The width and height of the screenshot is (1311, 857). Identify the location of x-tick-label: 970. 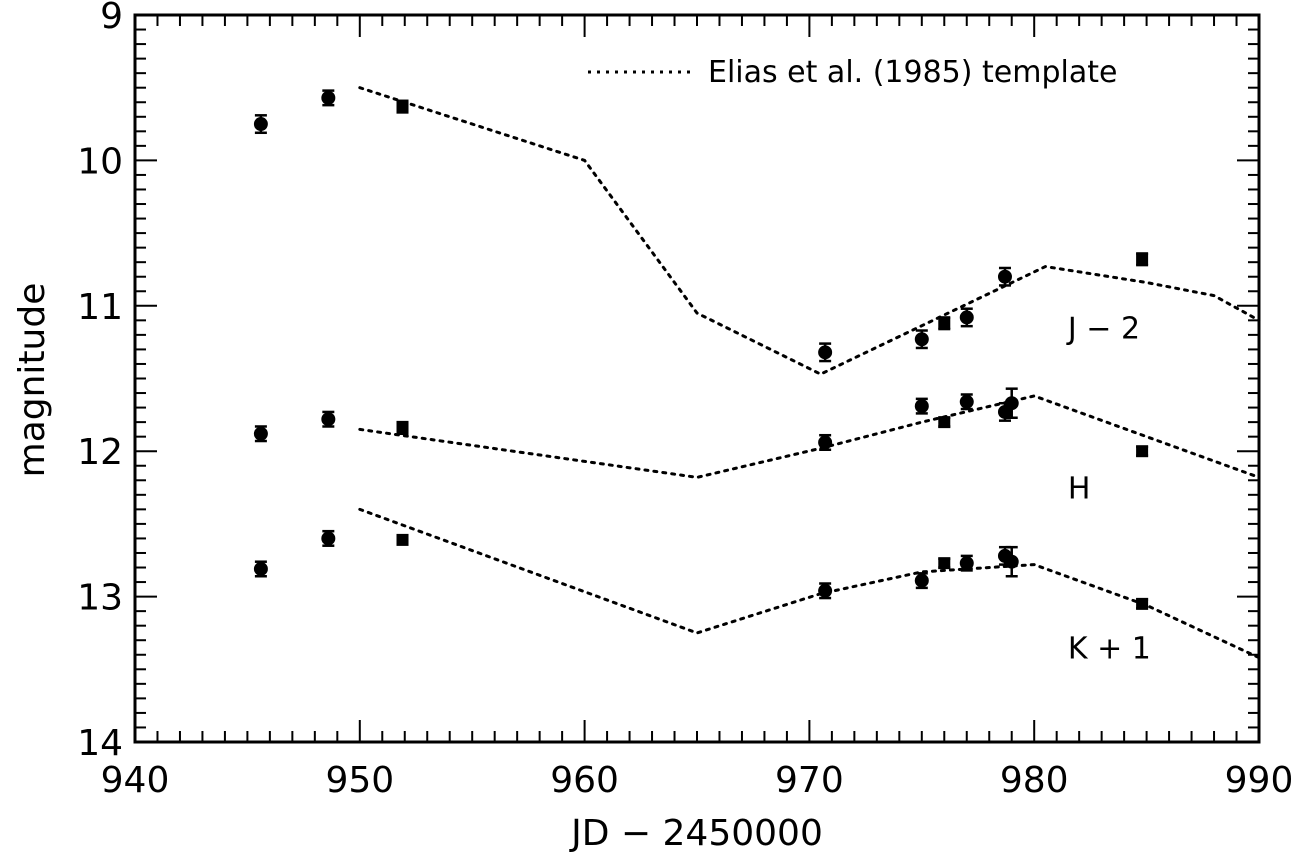
(809, 780).